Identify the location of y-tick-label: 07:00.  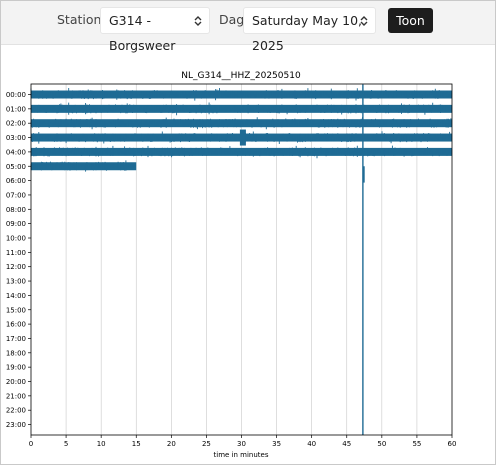
(16, 195).